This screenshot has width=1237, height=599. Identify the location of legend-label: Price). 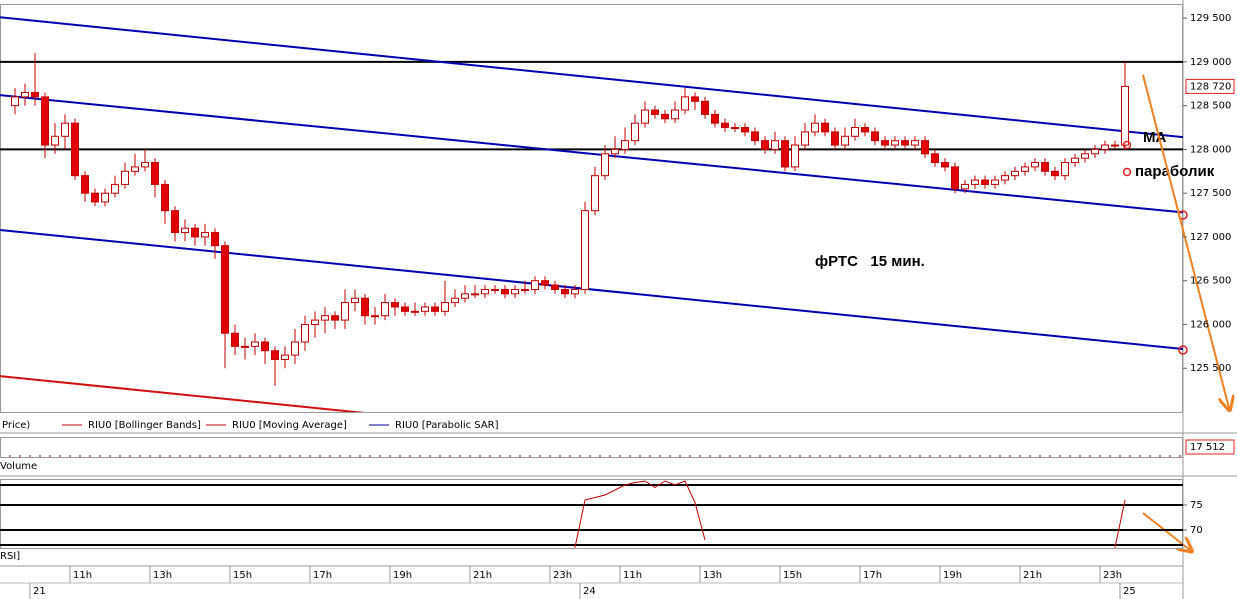
(16, 425).